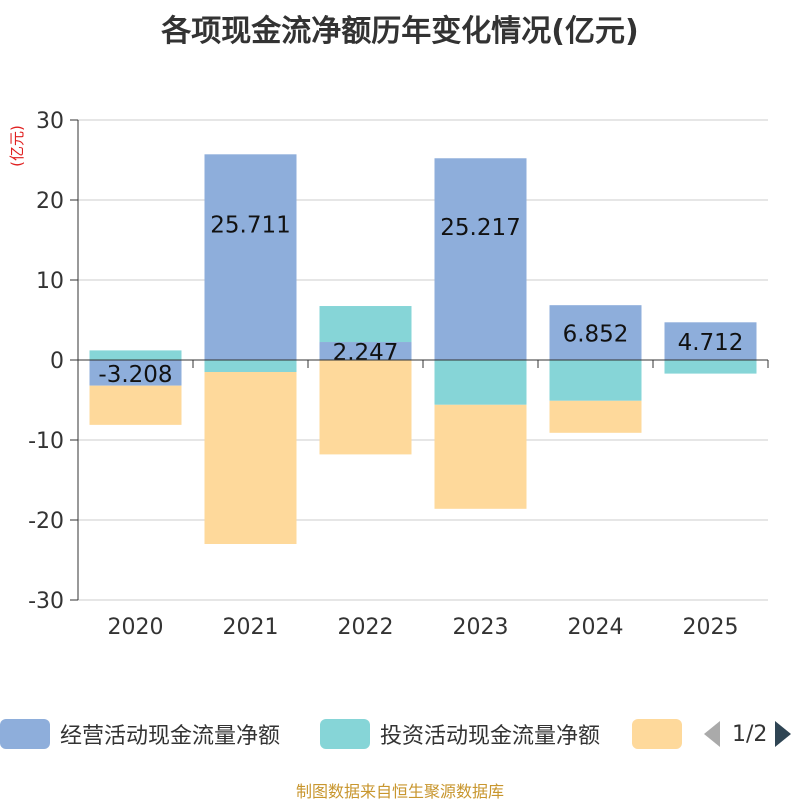  I want to click on y-axis-label: (亿元), so click(17, 146).